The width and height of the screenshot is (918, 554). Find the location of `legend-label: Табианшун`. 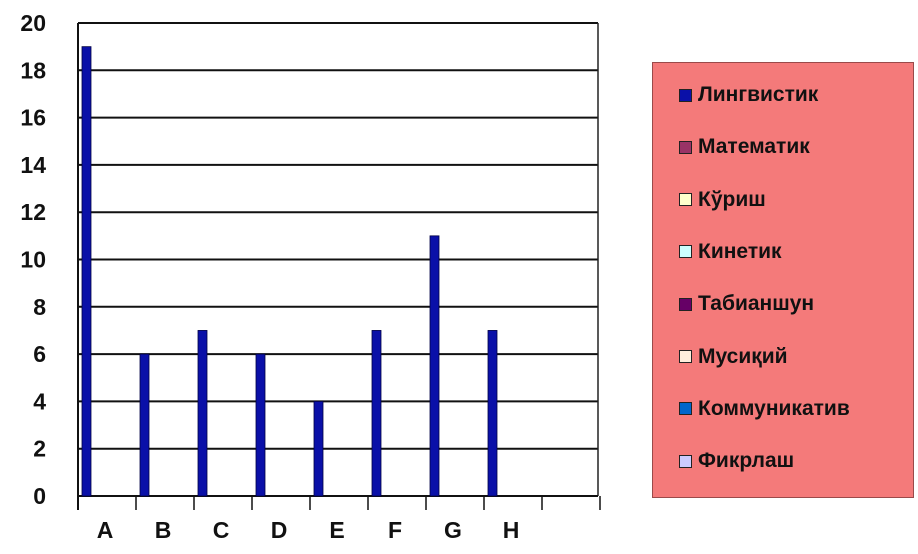

legend-label: Табианшун is located at coordinates (756, 304).